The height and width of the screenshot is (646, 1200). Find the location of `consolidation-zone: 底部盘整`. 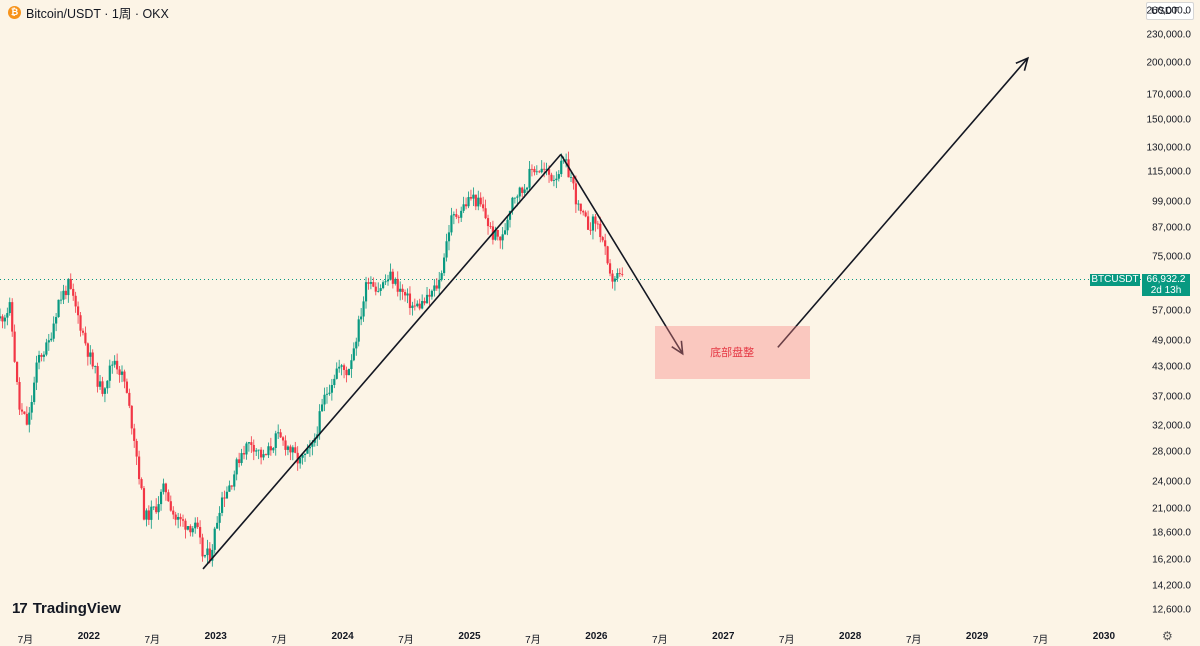

consolidation-zone: 底部盘整 is located at coordinates (732, 352).